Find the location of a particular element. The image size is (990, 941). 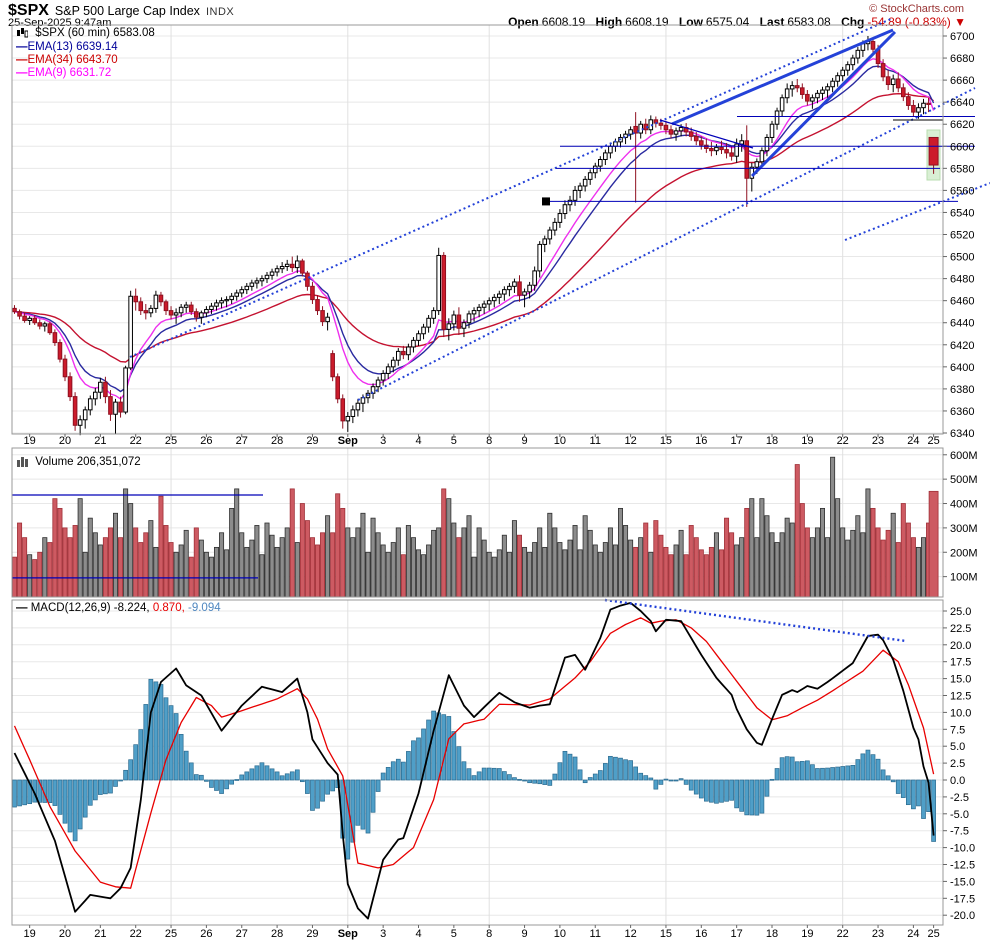

date-label: Sep is located at coordinates (348, 934).